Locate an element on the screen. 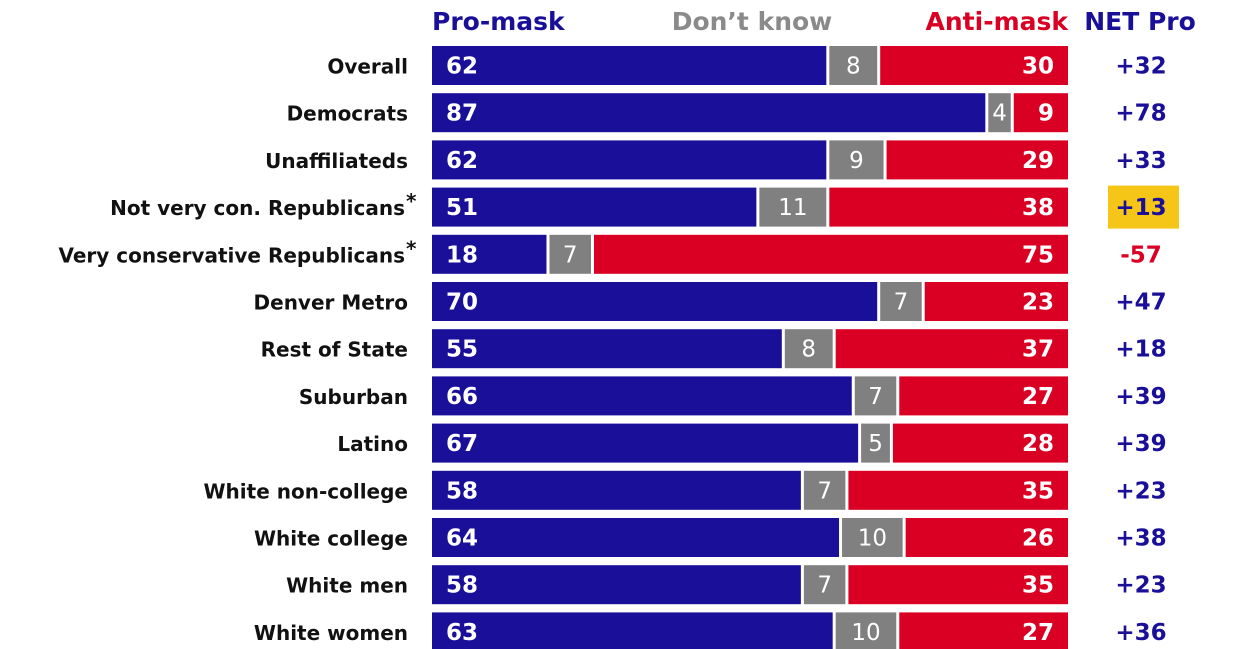 This screenshot has height=649, width=1235. header-net-pro: NET Pro is located at coordinates (1140, 21).